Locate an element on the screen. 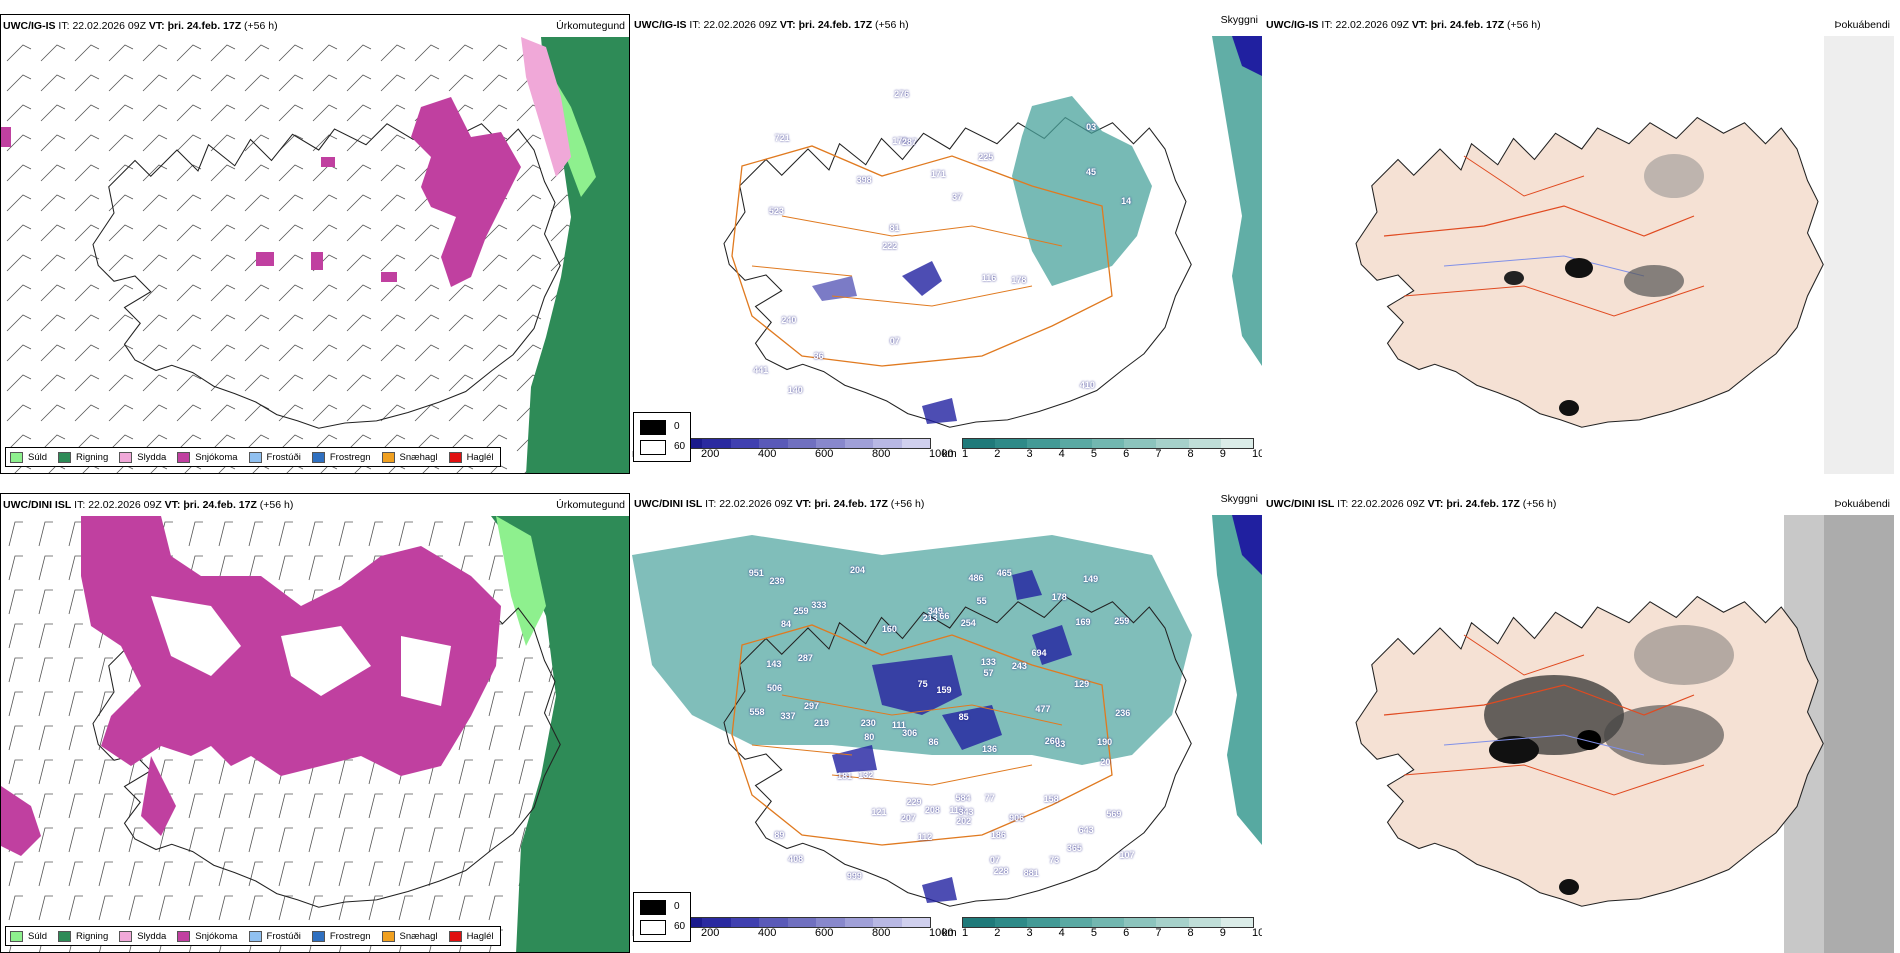  ceiling-value-label: 133 is located at coordinates (988, 662).